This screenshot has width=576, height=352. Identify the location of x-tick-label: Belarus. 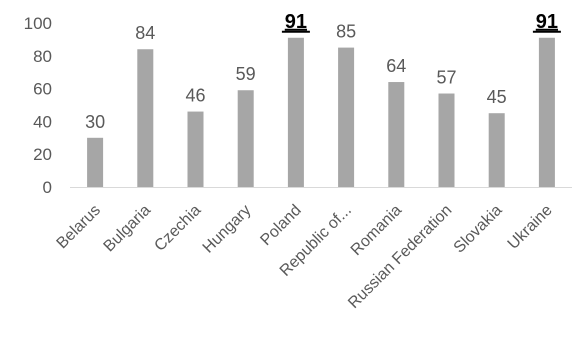
(79, 227).